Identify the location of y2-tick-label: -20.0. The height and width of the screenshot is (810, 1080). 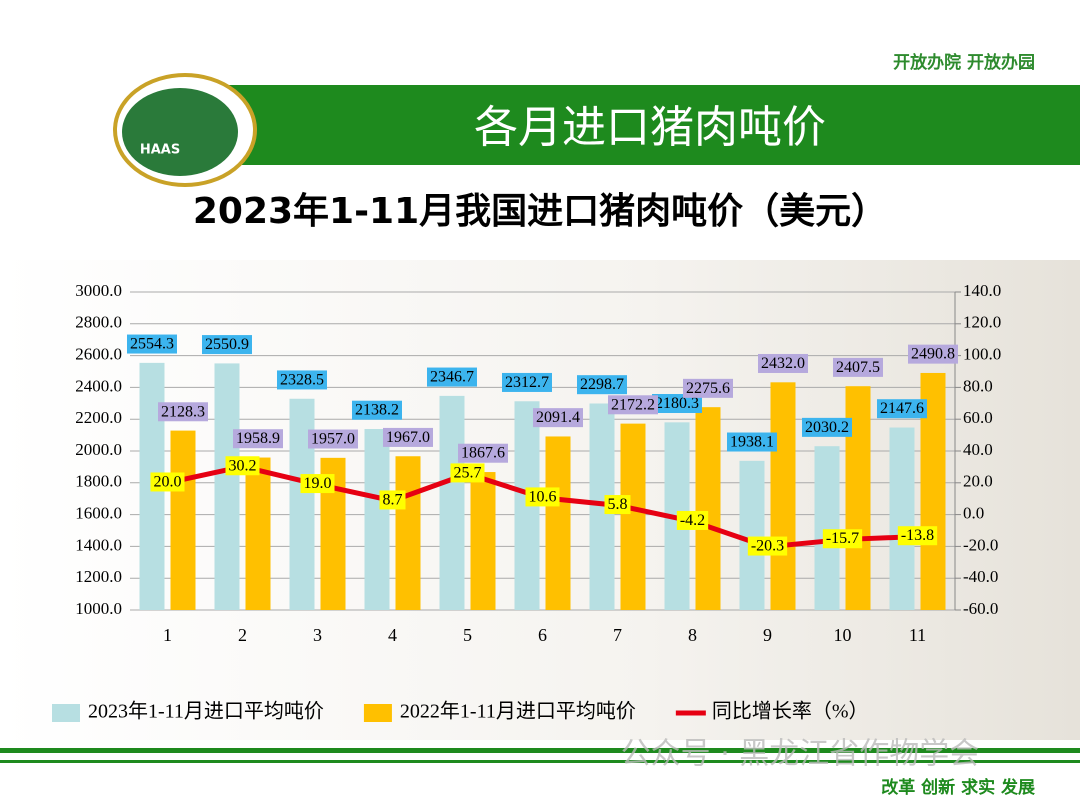
(980, 544).